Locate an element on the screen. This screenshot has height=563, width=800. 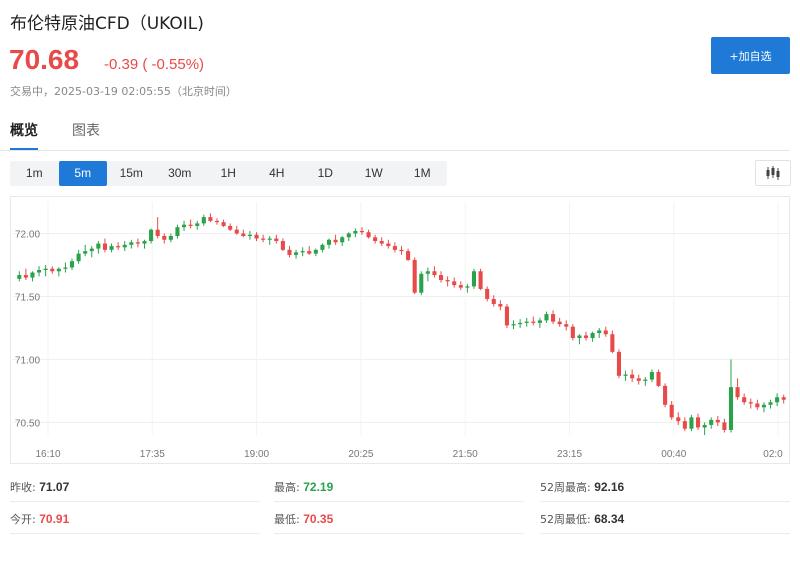
stat-value: 72.19 is located at coordinates (318, 487).